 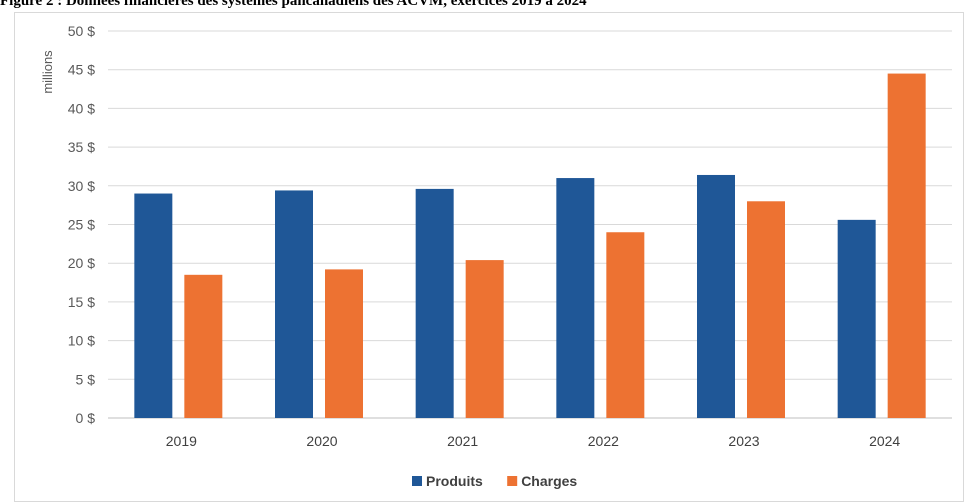 I want to click on bar-produits-2021, so click(x=434, y=303).